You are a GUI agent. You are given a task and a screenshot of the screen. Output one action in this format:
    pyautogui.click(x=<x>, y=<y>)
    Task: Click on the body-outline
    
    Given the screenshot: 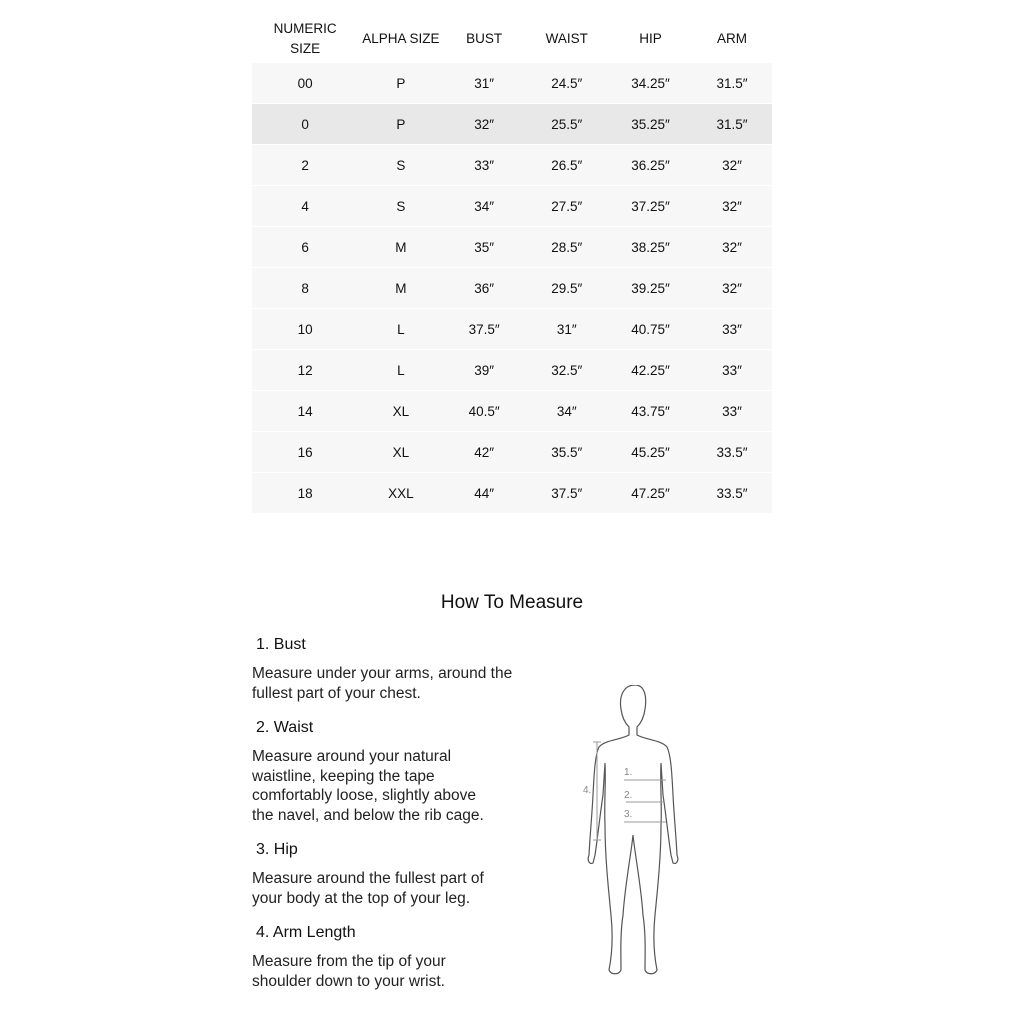 What is the action you would take?
    pyautogui.click(x=633, y=830)
    